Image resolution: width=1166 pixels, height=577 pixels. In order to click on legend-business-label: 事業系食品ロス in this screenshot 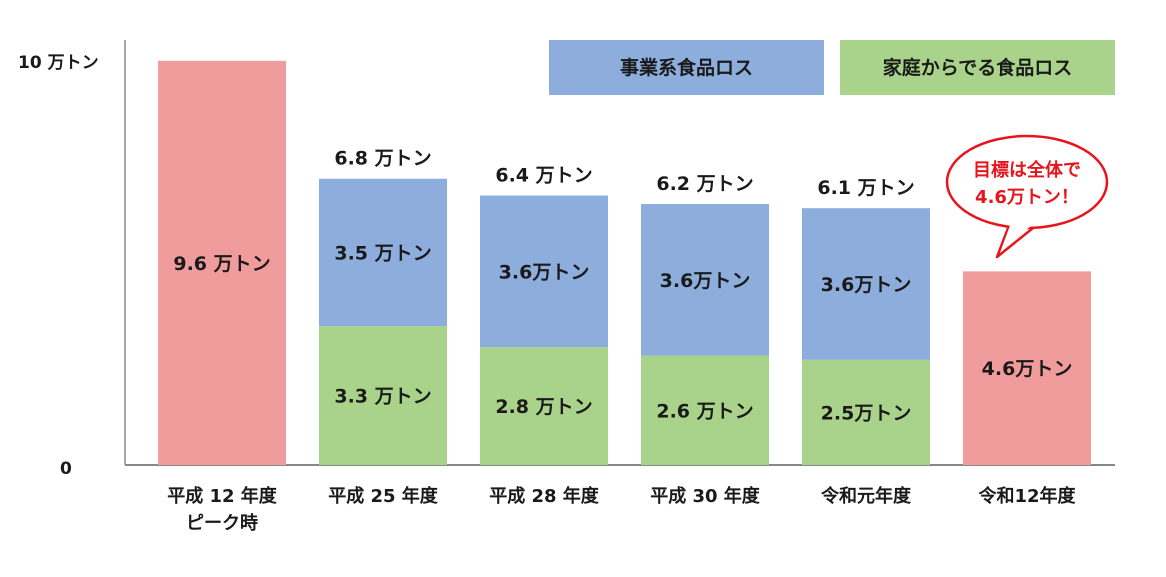, I will do `click(686, 67)`.